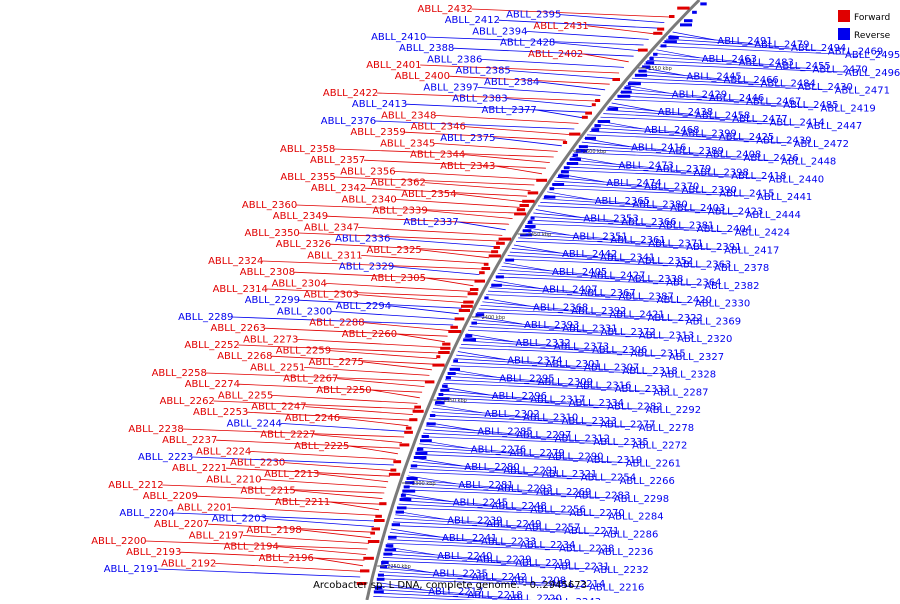 The image size is (900, 604). I want to click on gene-label: ABLL_2198, so click(273, 530).